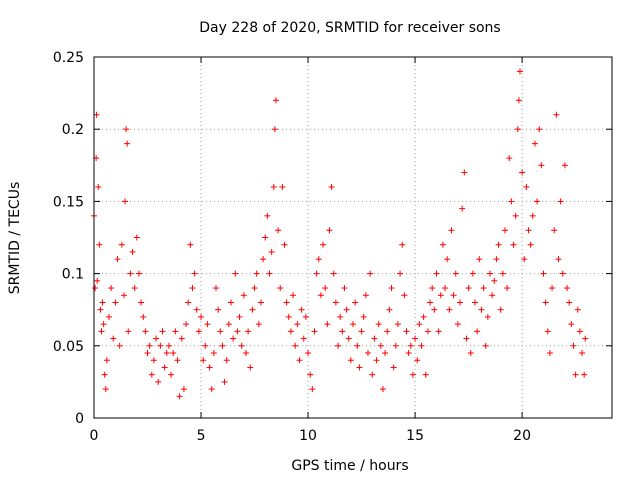  Describe the element at coordinates (308, 436) in the screenshot. I see `x-tick-label: 10` at that location.